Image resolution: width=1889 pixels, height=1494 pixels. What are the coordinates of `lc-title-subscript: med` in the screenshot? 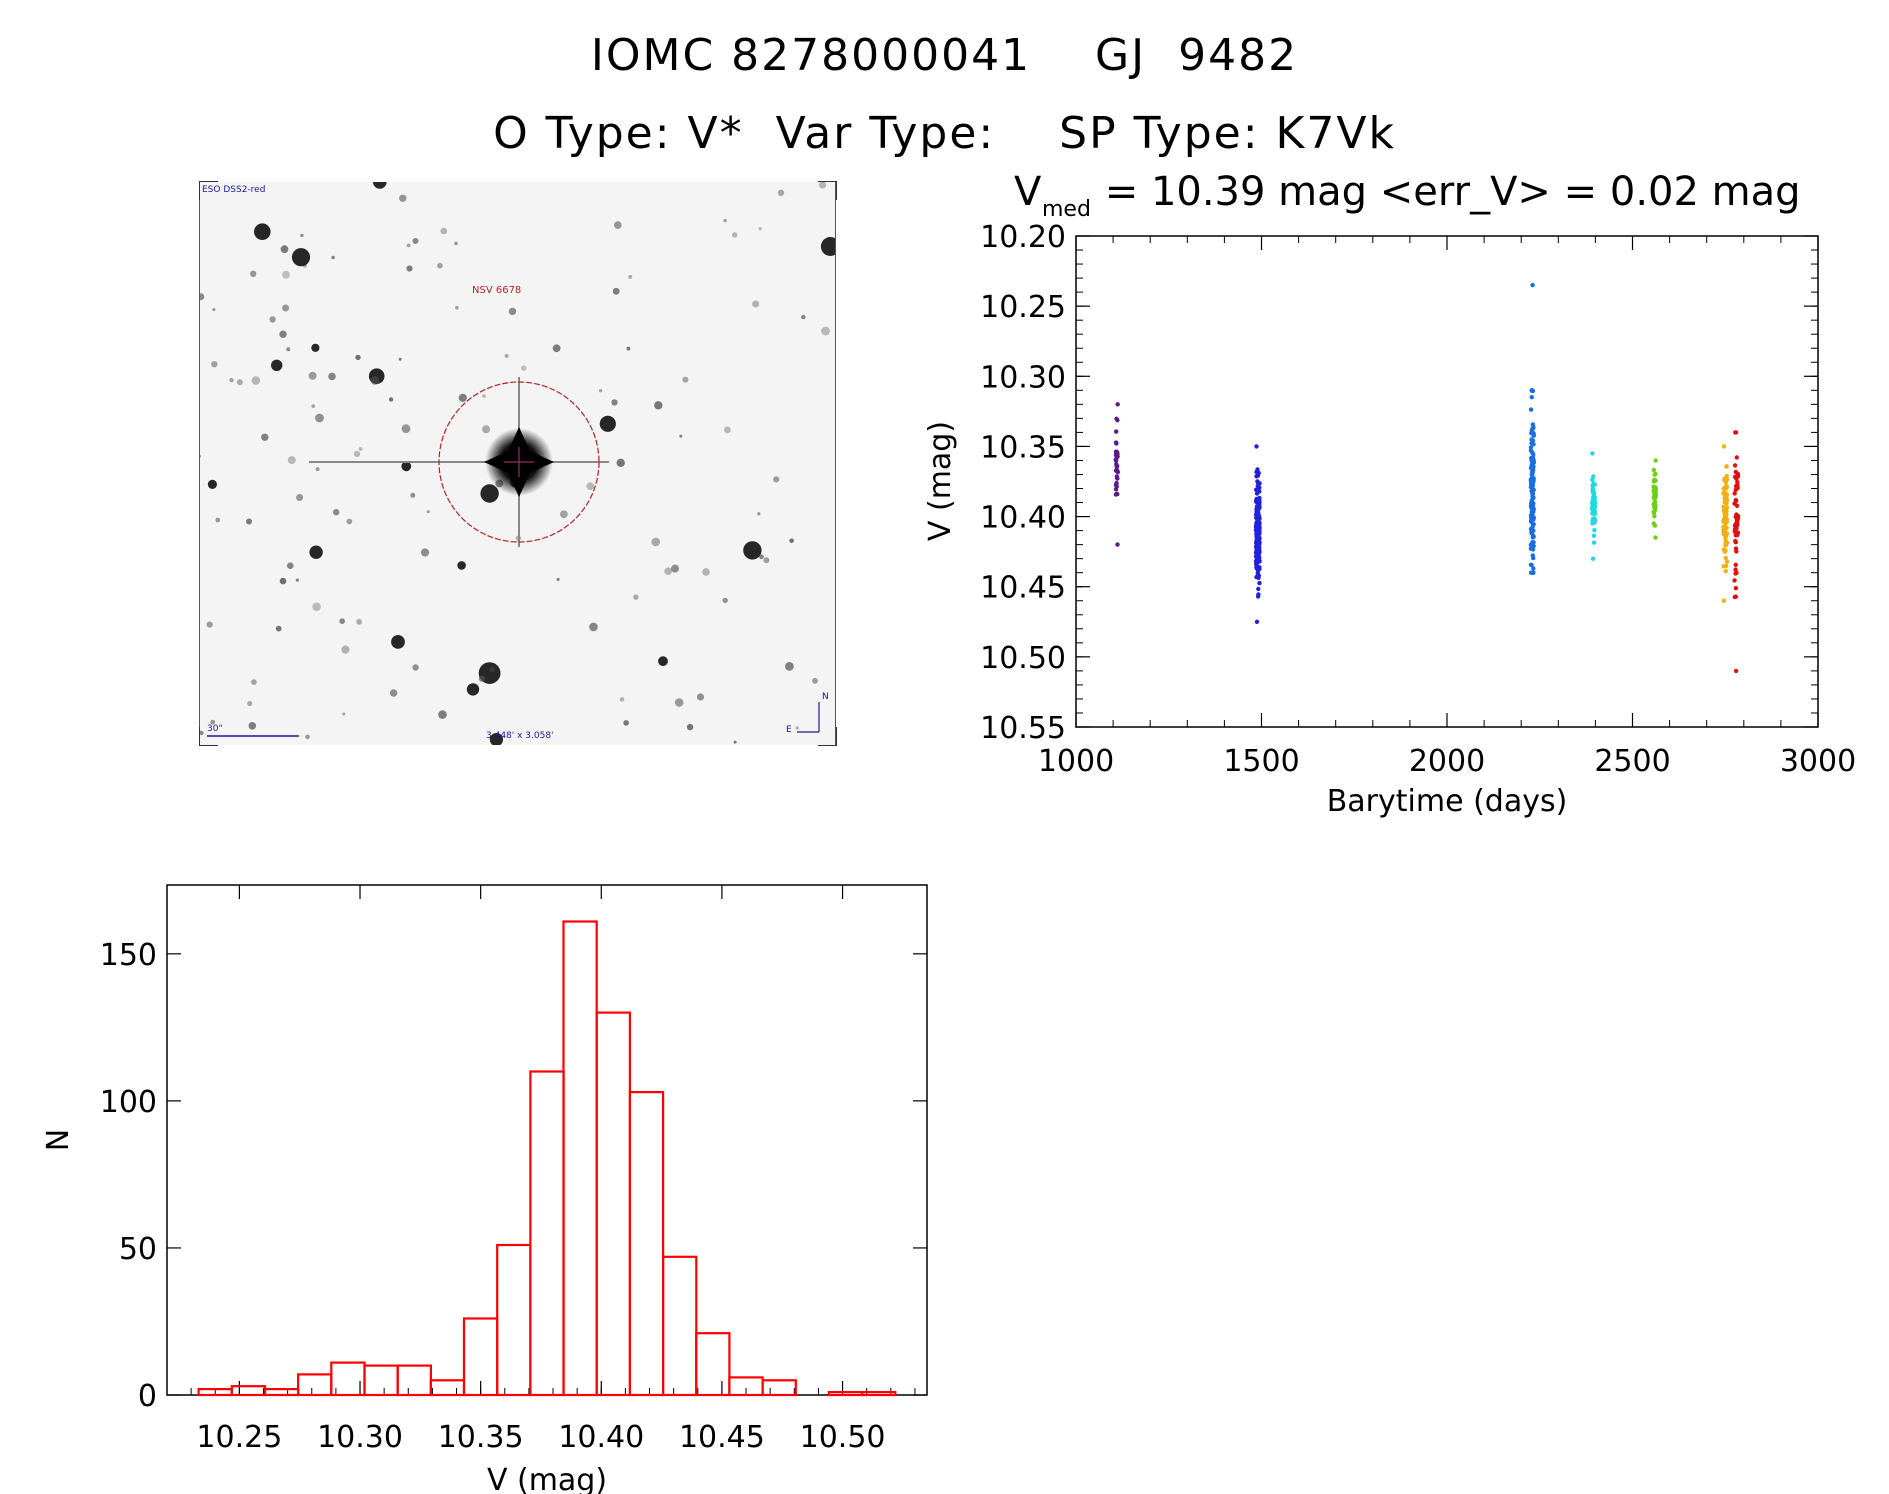 It's located at (1066, 209).